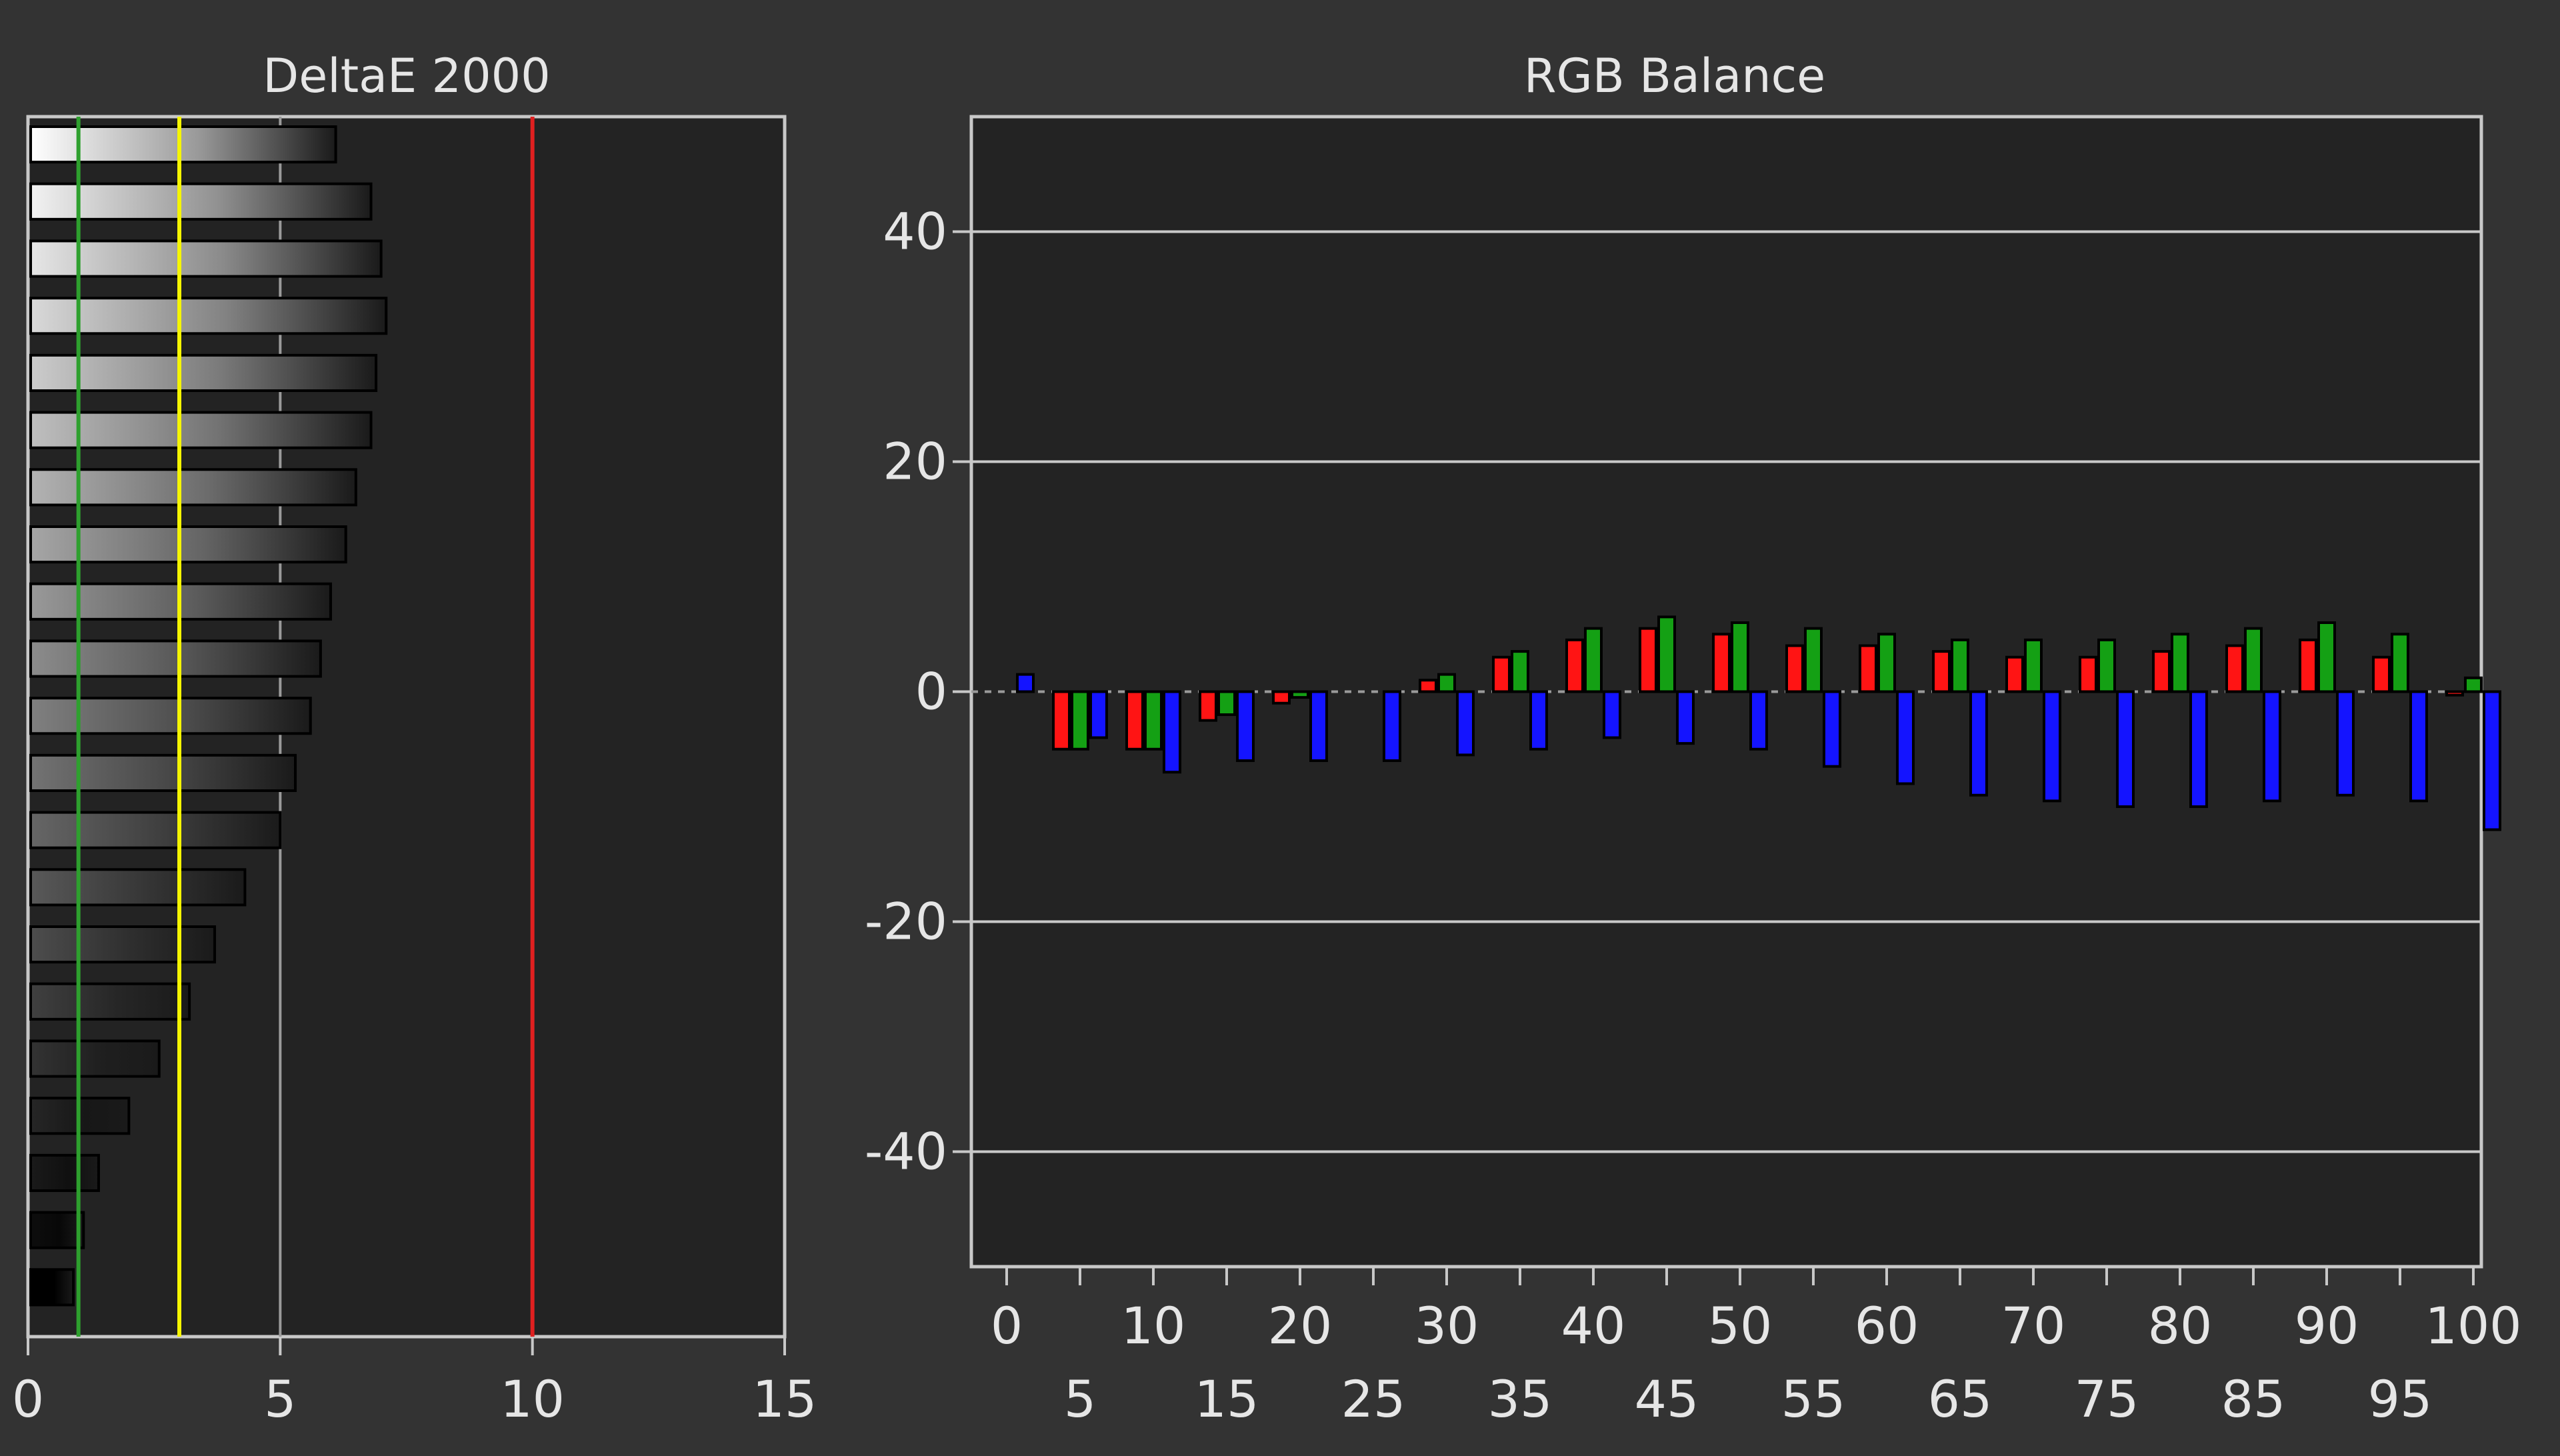 The height and width of the screenshot is (1456, 2560). What do you see at coordinates (2400, 1399) in the screenshot?
I see `rgb-x-tick-label-bottom: 95` at bounding box center [2400, 1399].